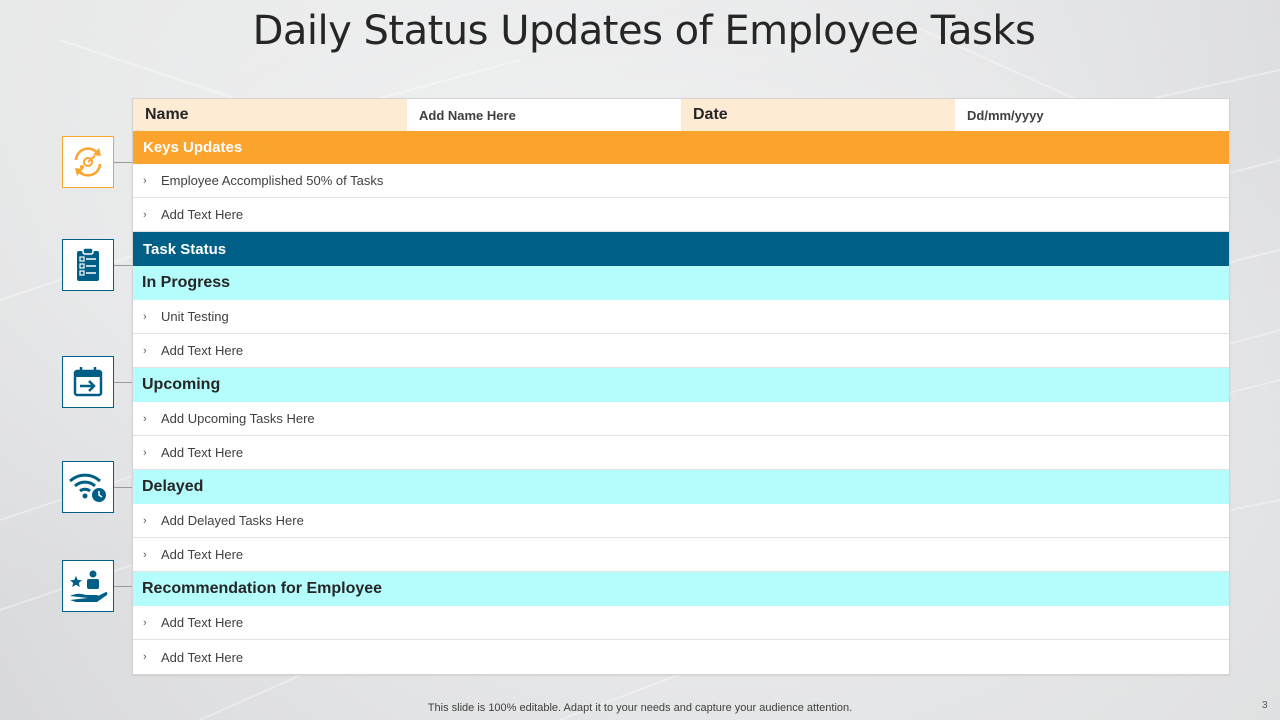  I want to click on task-status-icon-box, so click(88, 265).